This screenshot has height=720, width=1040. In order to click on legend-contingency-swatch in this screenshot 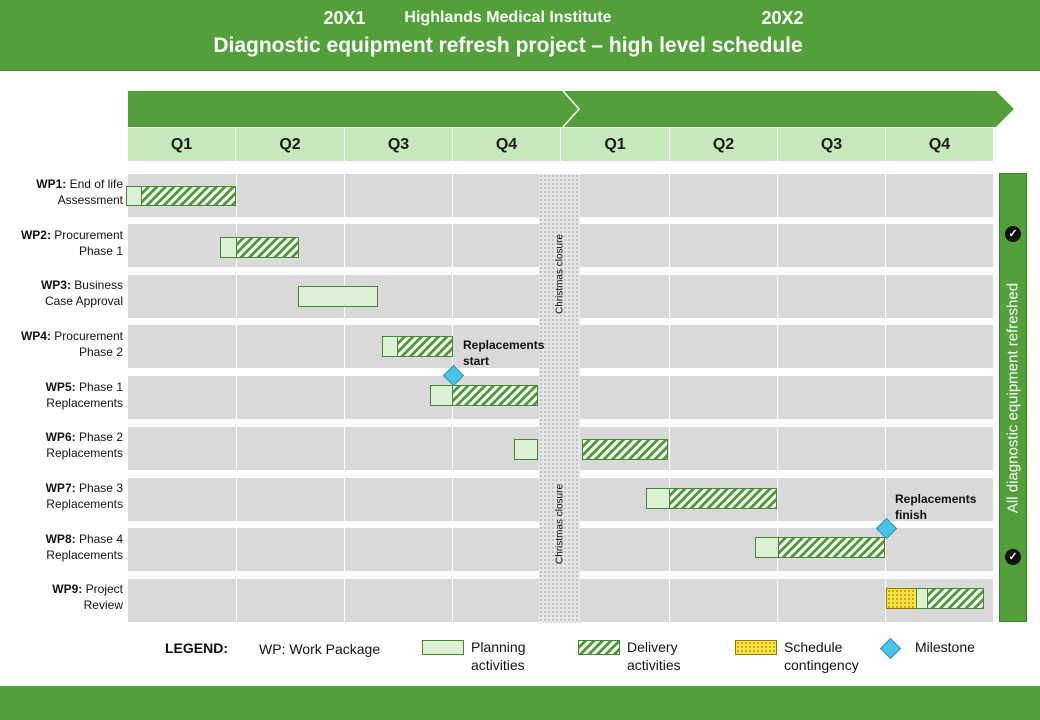, I will do `click(756, 647)`.